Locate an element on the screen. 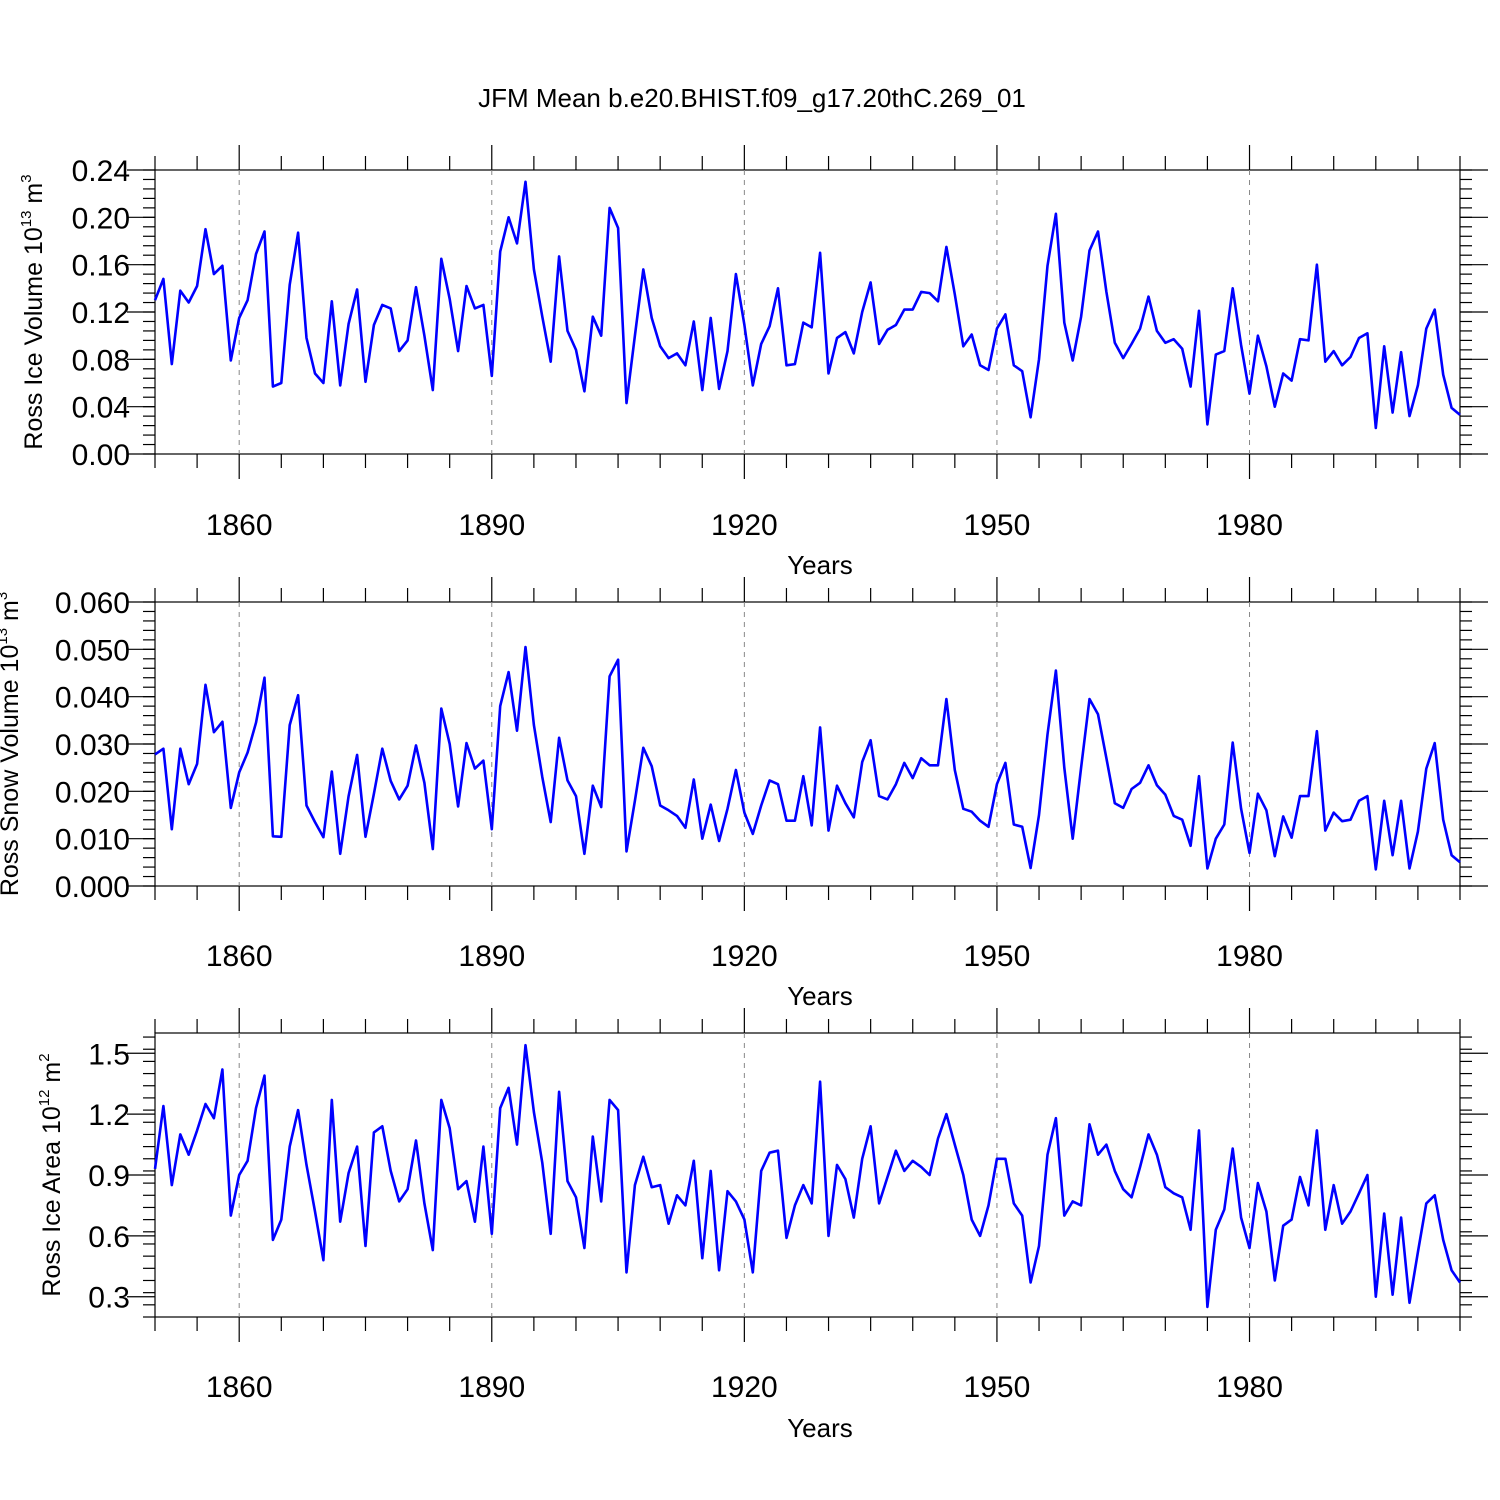 This screenshot has height=1500, width=1500. y-tick-label: 0.060 is located at coordinates (92, 603).